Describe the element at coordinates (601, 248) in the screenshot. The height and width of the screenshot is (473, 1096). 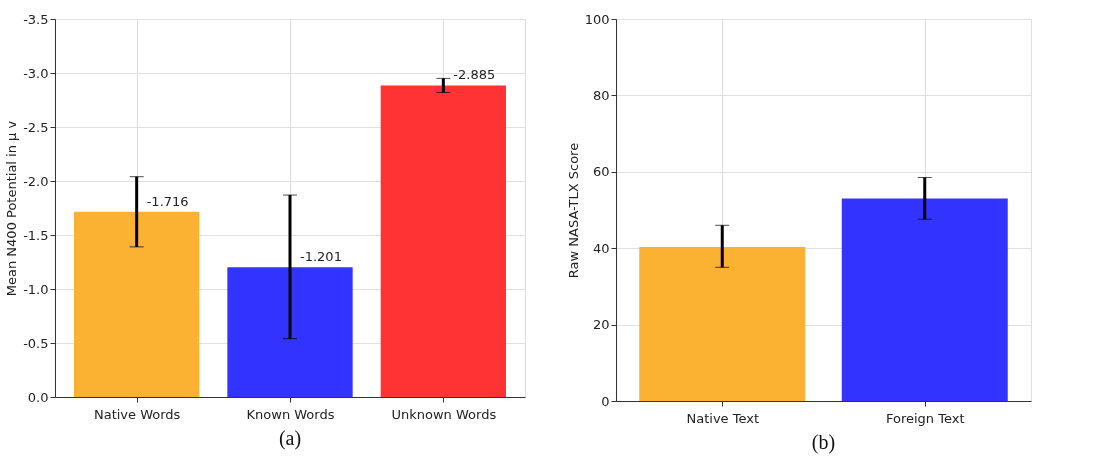
I see `y-tick-label: 40` at that location.